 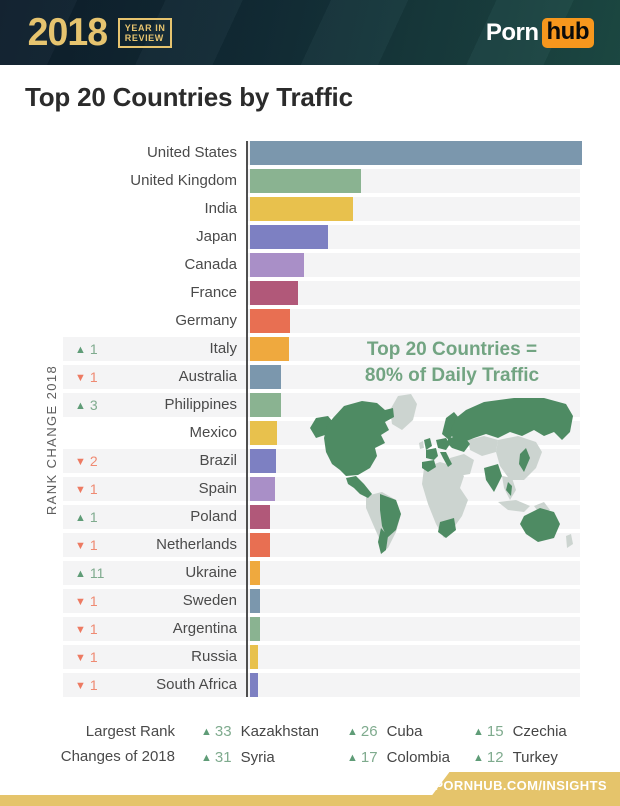 I want to click on map-france, so click(x=432, y=454).